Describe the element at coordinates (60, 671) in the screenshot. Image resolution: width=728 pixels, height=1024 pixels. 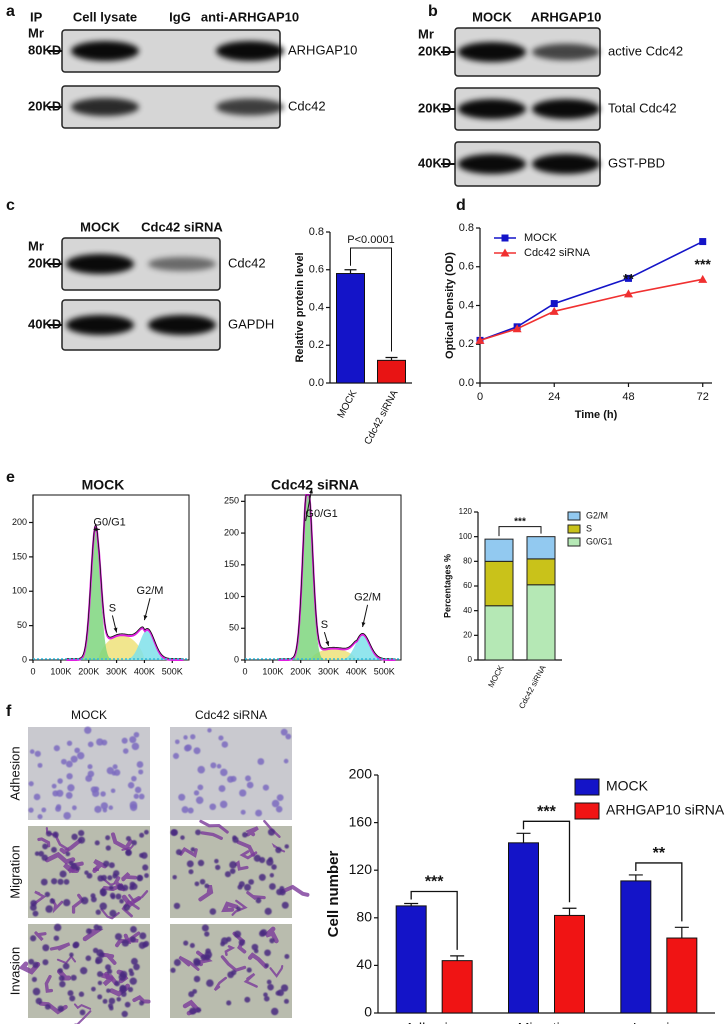
I see `x-tick-label: 100K` at that location.